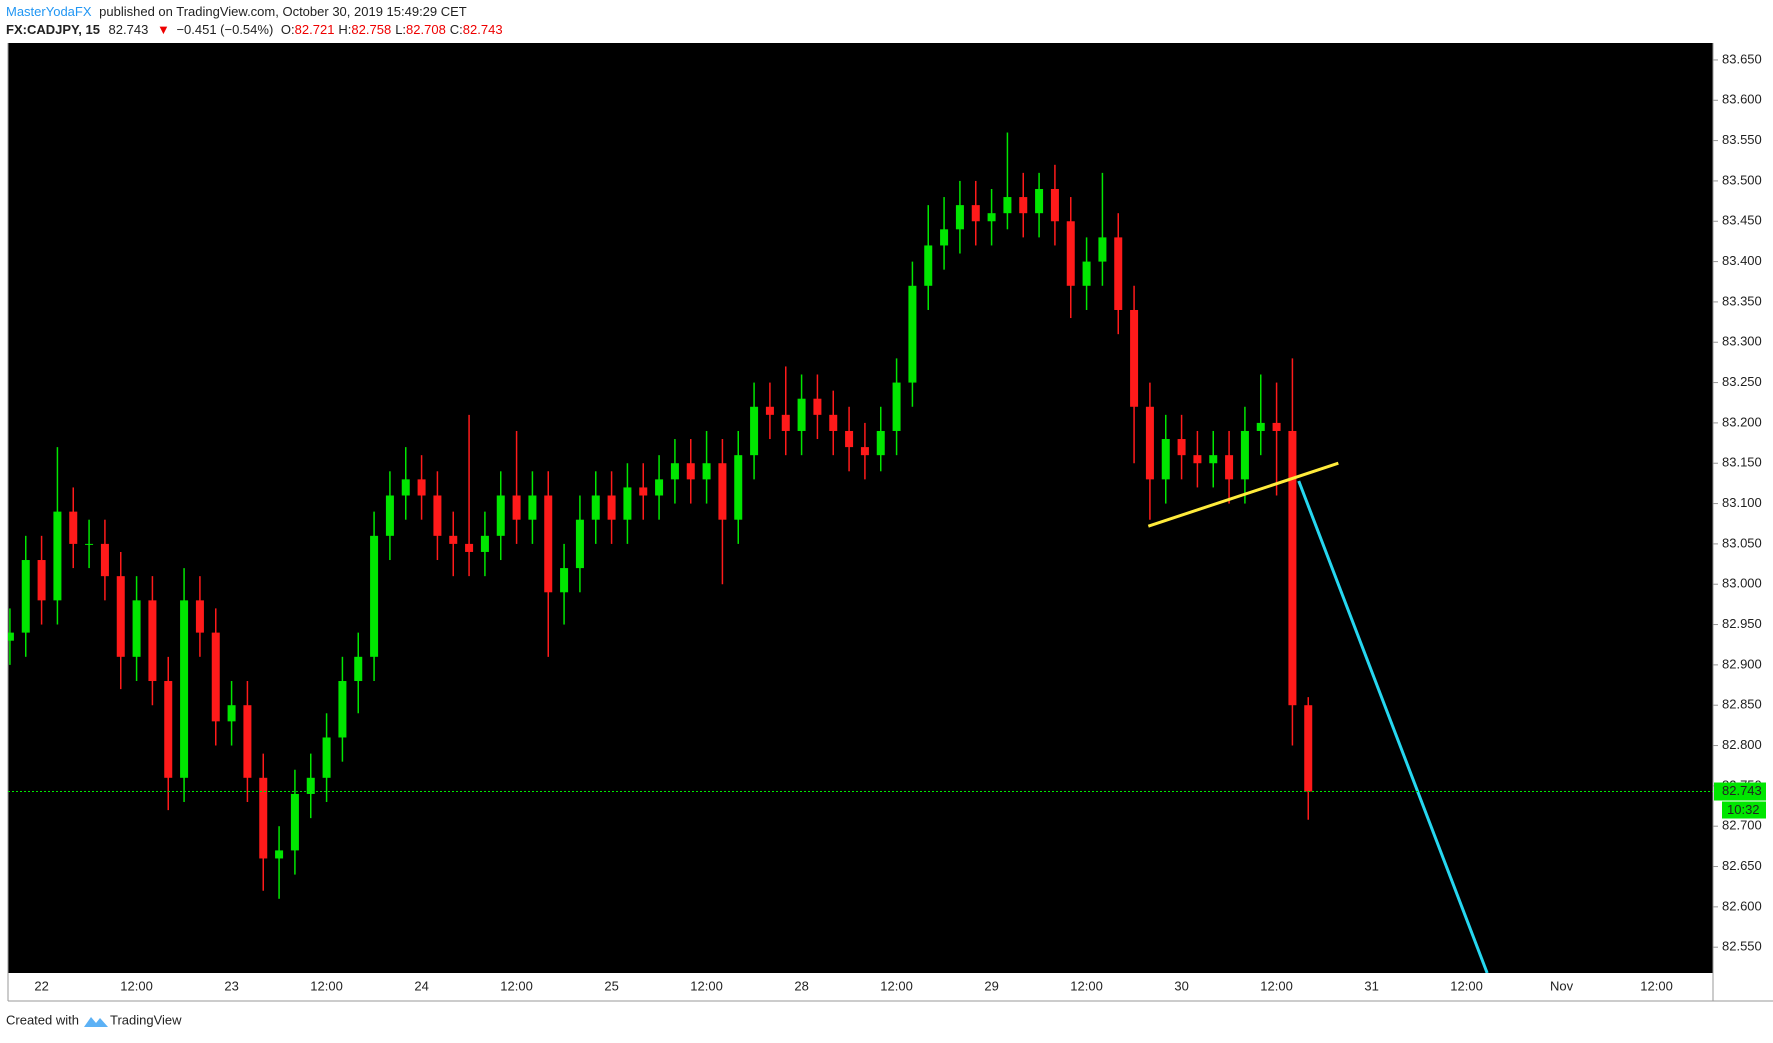  Describe the element at coordinates (1742, 946) in the screenshot. I see `y-tick-label: 82.550` at that location.